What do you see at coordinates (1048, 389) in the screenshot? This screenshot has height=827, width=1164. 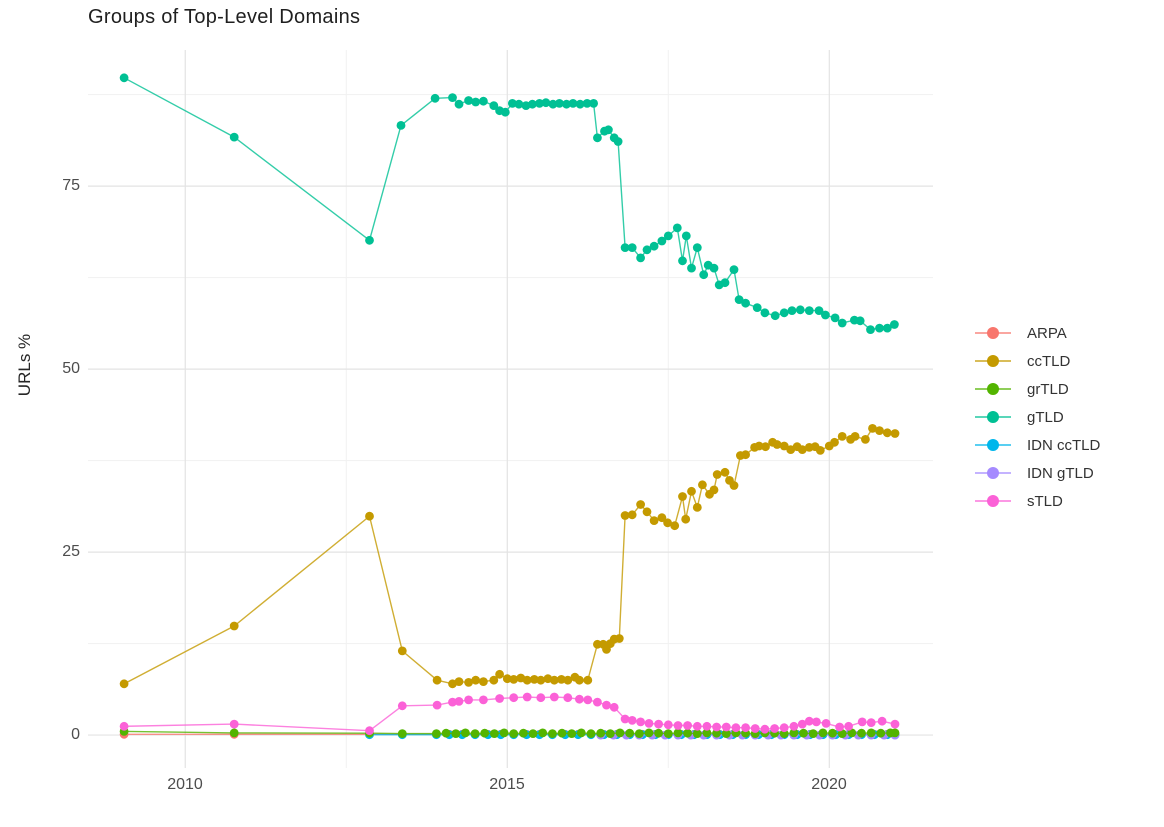 I see `legend-label: grTLD` at bounding box center [1048, 389].